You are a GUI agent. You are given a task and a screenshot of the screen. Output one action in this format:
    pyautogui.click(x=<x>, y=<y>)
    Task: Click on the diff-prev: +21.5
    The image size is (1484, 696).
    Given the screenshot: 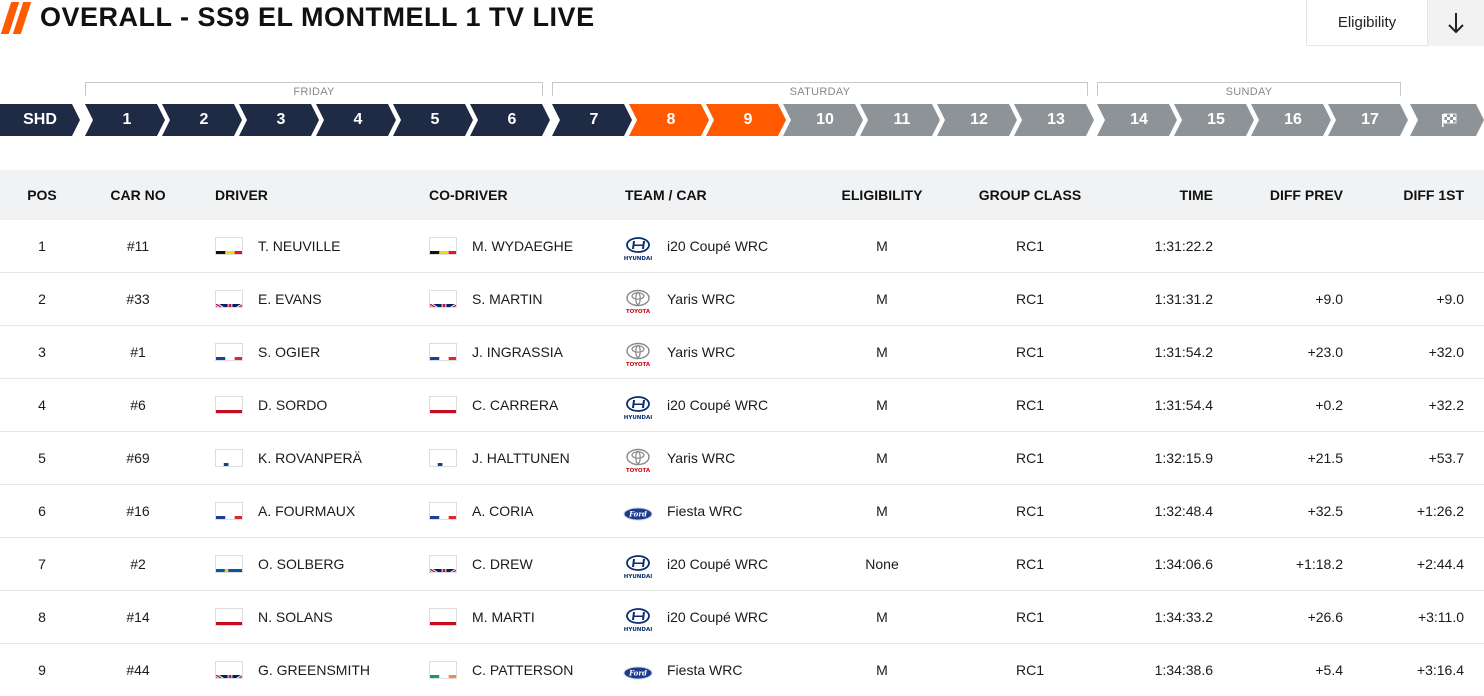 What is the action you would take?
    pyautogui.click(x=1325, y=458)
    